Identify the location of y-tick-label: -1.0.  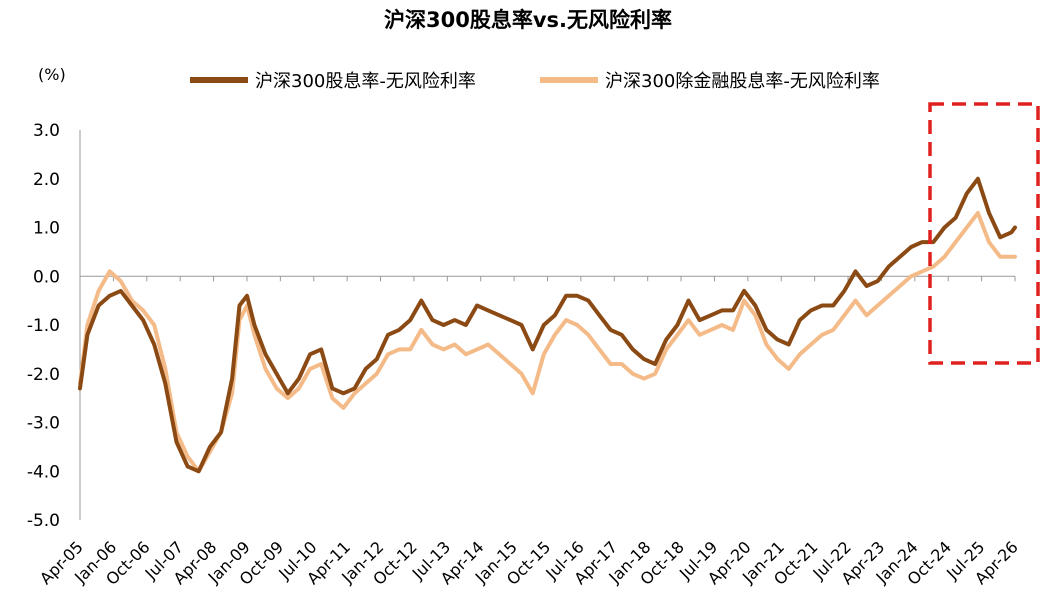
(43, 326).